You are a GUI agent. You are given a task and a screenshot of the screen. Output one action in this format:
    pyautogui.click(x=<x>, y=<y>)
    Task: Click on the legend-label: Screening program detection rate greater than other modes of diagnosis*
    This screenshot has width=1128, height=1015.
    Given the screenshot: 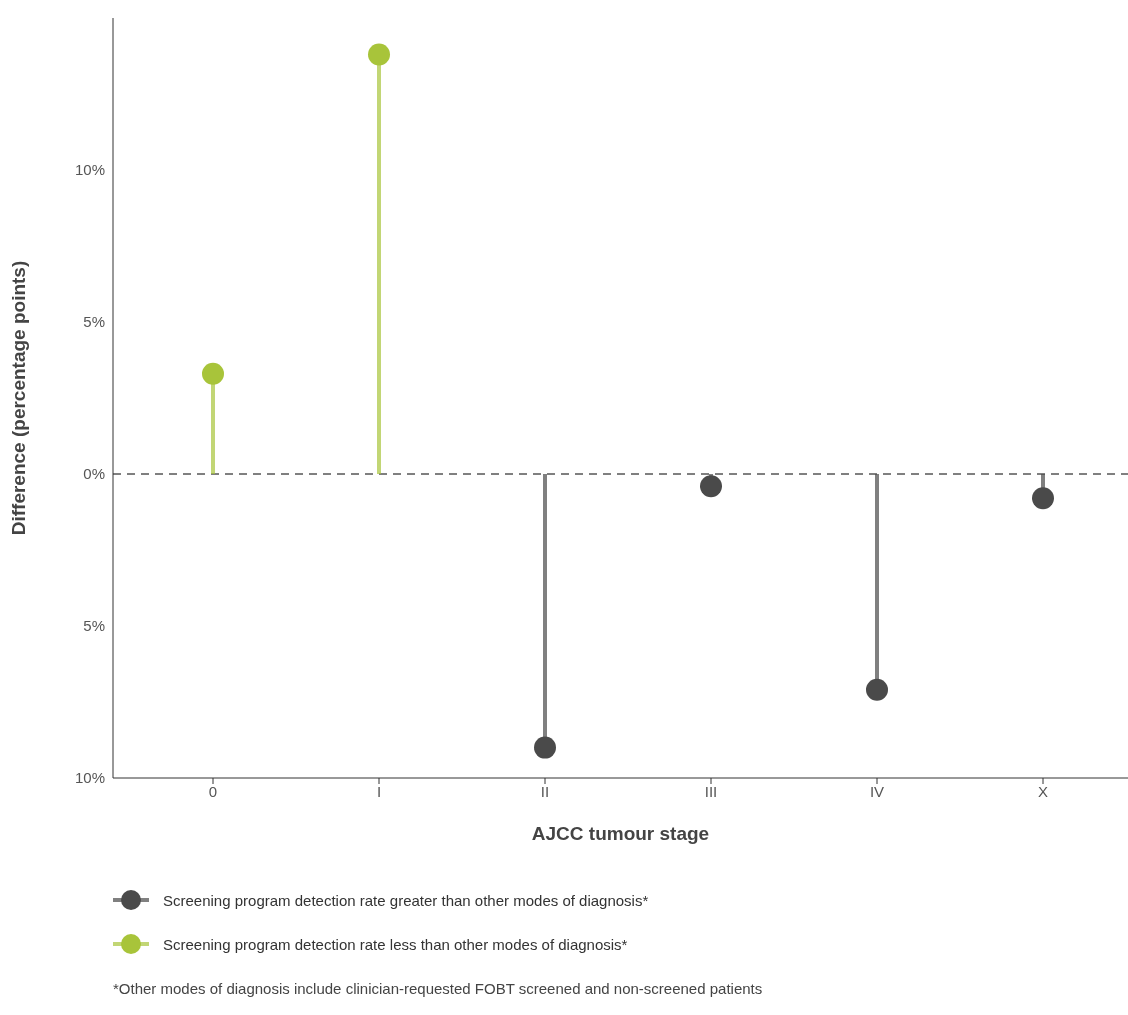 What is the action you would take?
    pyautogui.click(x=406, y=900)
    